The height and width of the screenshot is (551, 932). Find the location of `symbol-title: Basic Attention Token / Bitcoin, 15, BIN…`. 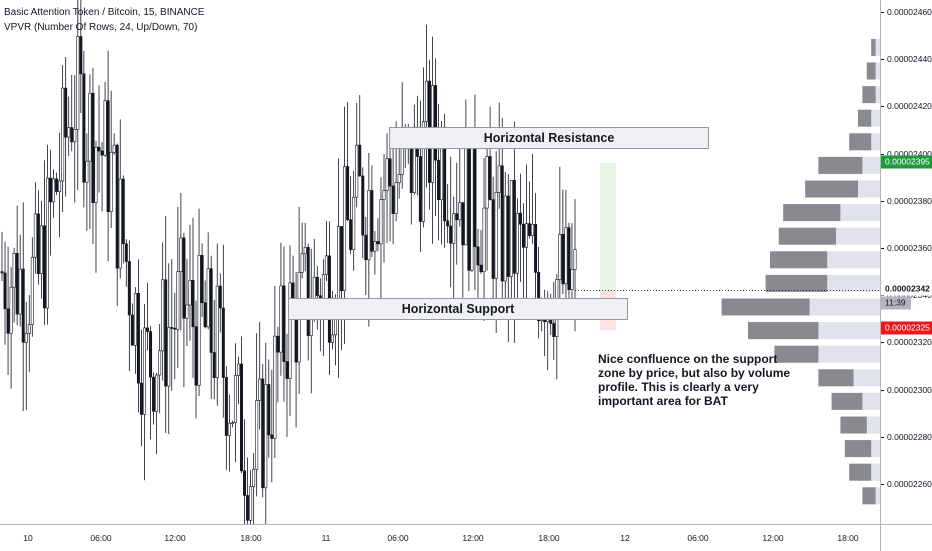

symbol-title: Basic Attention Token / Bitcoin, 15, BIN… is located at coordinates (104, 12).